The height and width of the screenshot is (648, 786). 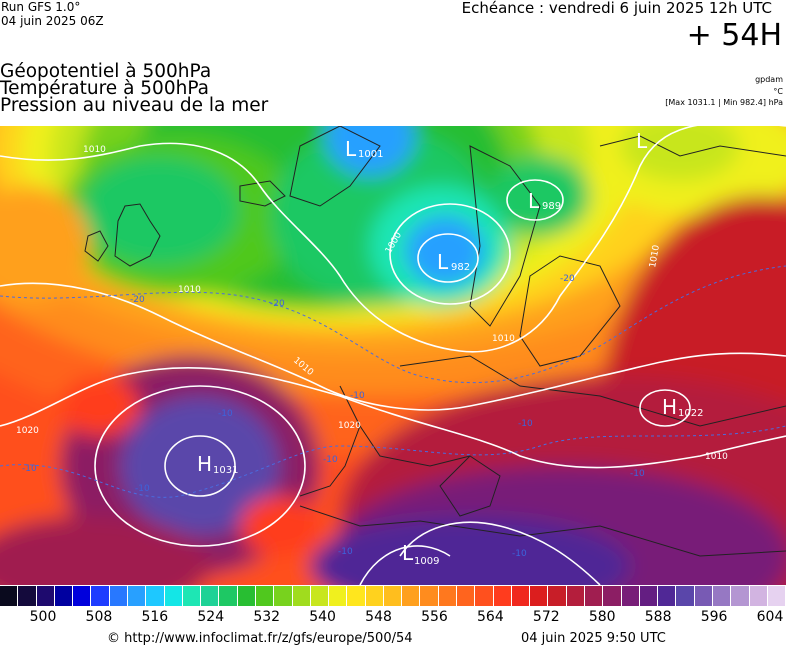 What do you see at coordinates (602, 617) in the screenshot?
I see `colorbar-tick-label: 580` at bounding box center [602, 617].